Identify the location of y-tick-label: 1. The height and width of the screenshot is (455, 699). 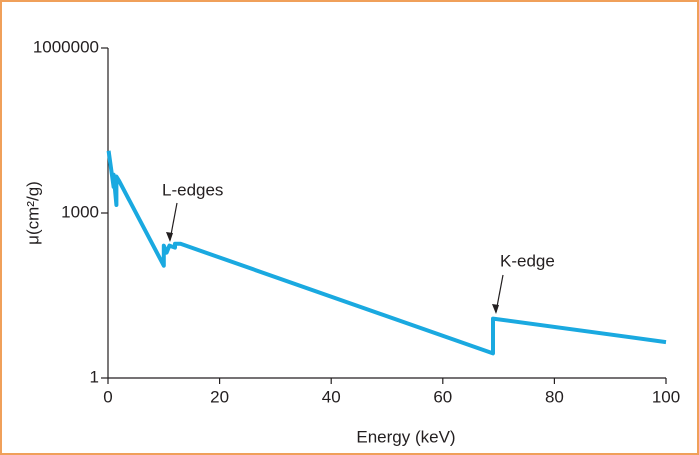
(94, 376).